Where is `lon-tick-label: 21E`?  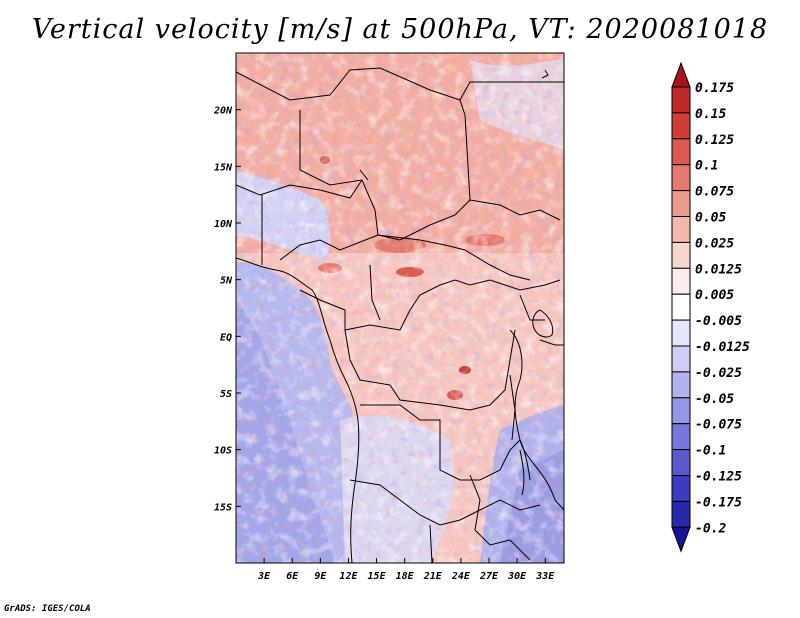
lon-tick-label: 21E is located at coordinates (433, 576).